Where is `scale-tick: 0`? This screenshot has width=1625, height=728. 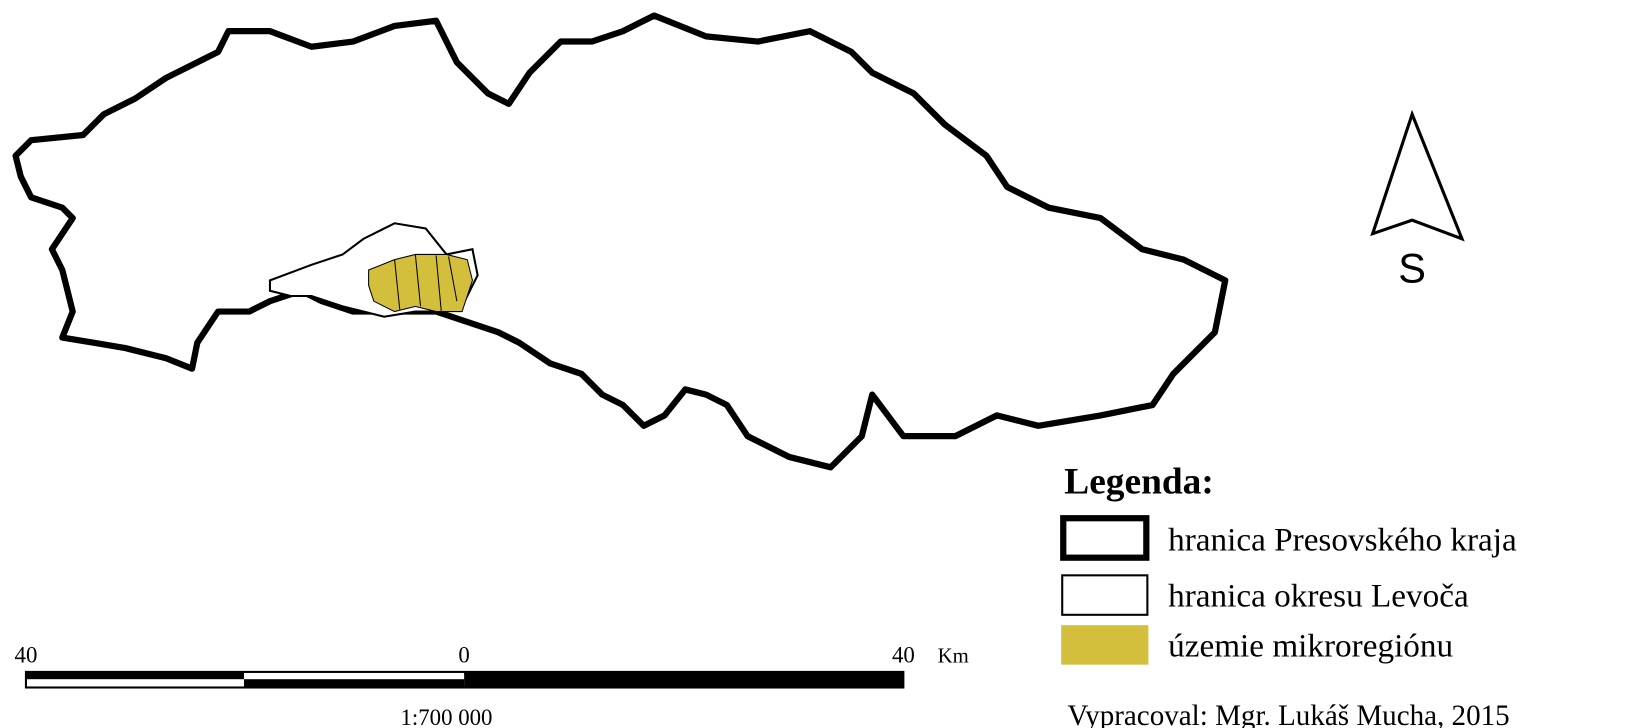 scale-tick: 0 is located at coordinates (463, 655).